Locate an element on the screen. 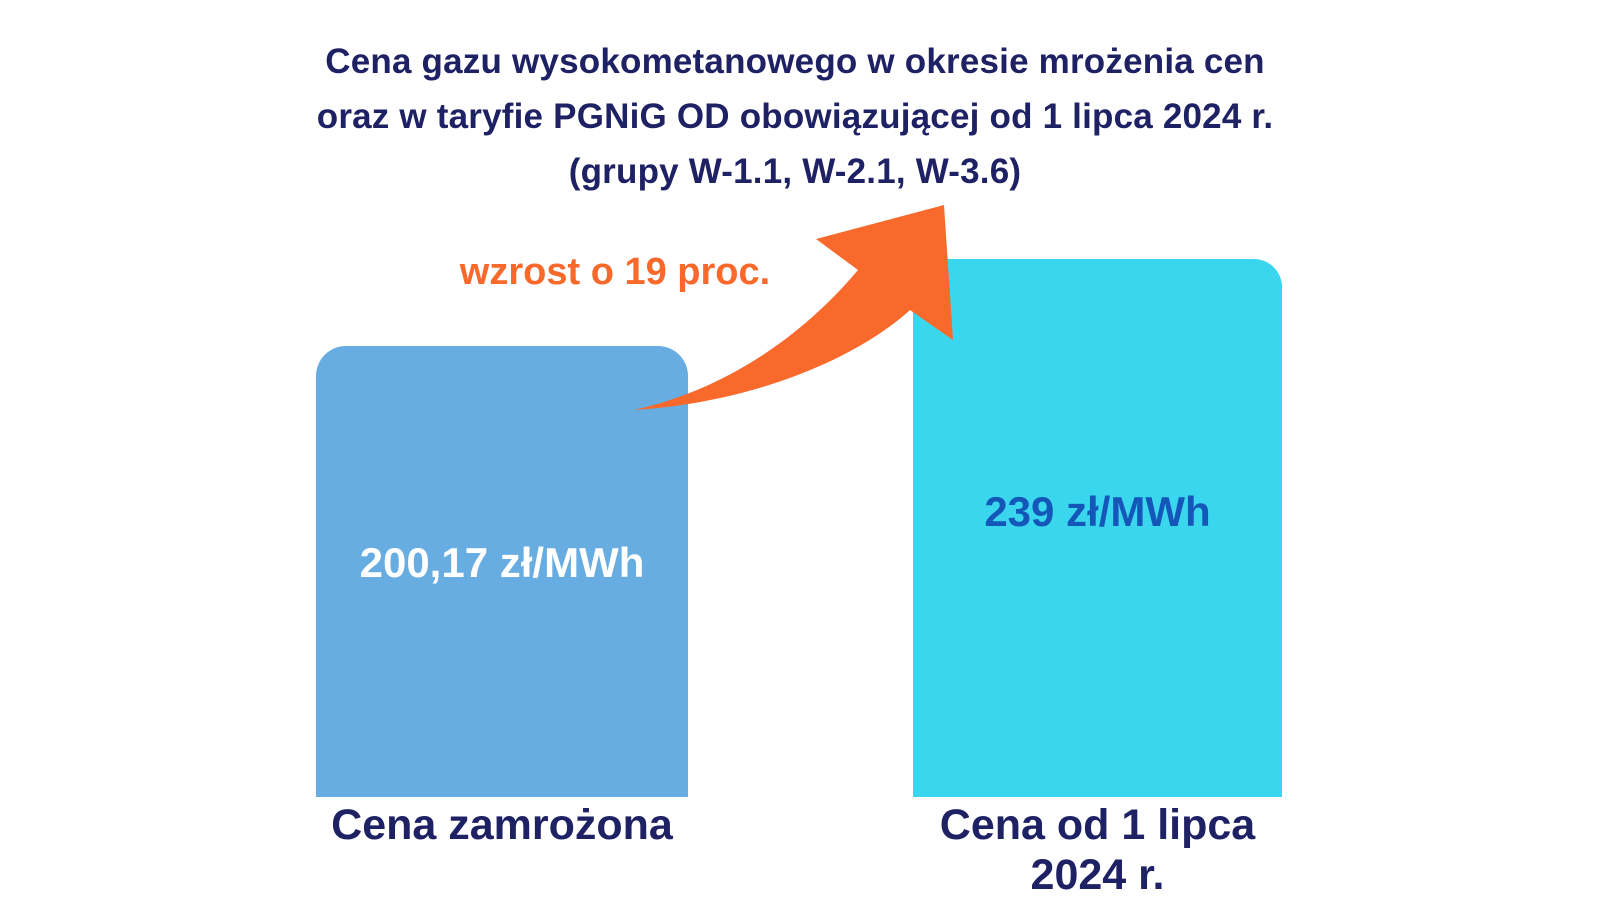 The height and width of the screenshot is (900, 1600). chart-title-line-3: (grupy W-1.1, W-2.1, W-3.6) is located at coordinates (795, 171).